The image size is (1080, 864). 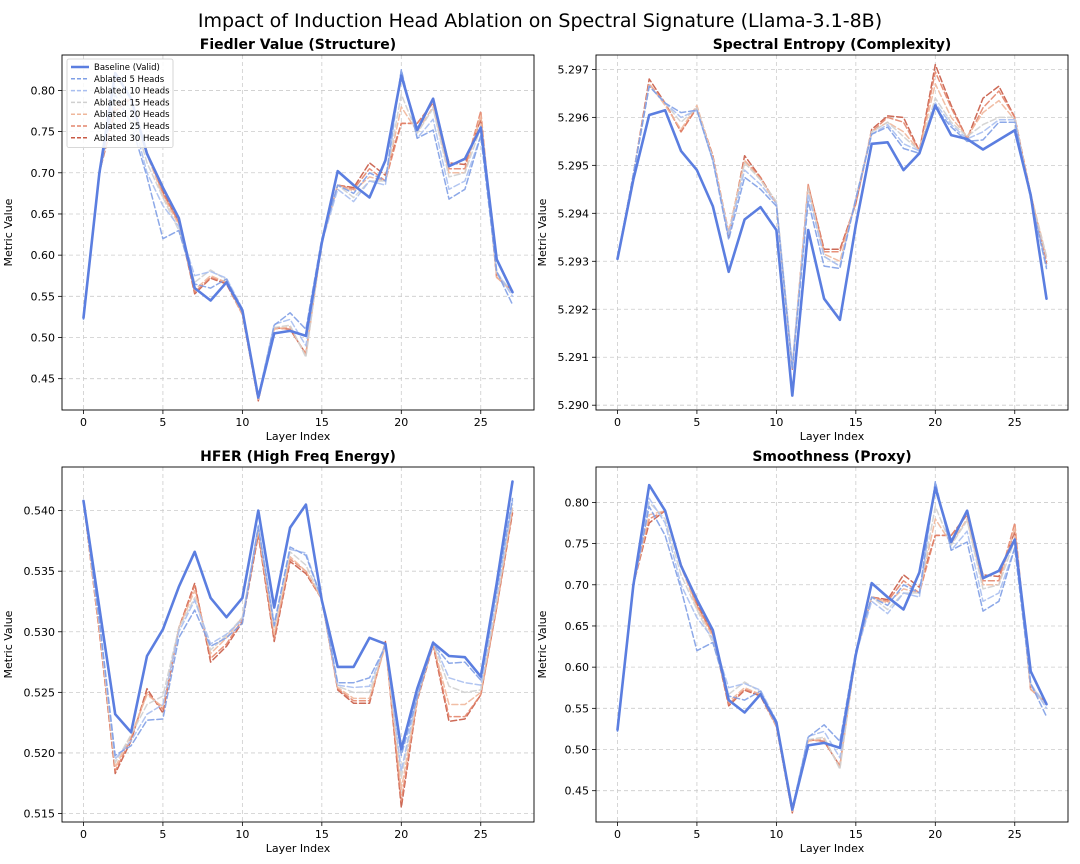 What do you see at coordinates (832, 45) in the screenshot?
I see `subplot-title: Spectral Entropy (Complexity)` at bounding box center [832, 45].